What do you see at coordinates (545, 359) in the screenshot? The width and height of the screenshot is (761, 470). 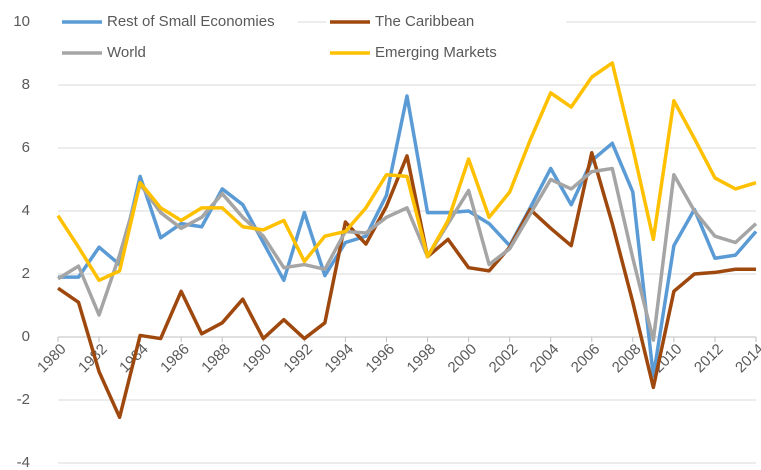 I see `x-tick-label: 2004` at bounding box center [545, 359].